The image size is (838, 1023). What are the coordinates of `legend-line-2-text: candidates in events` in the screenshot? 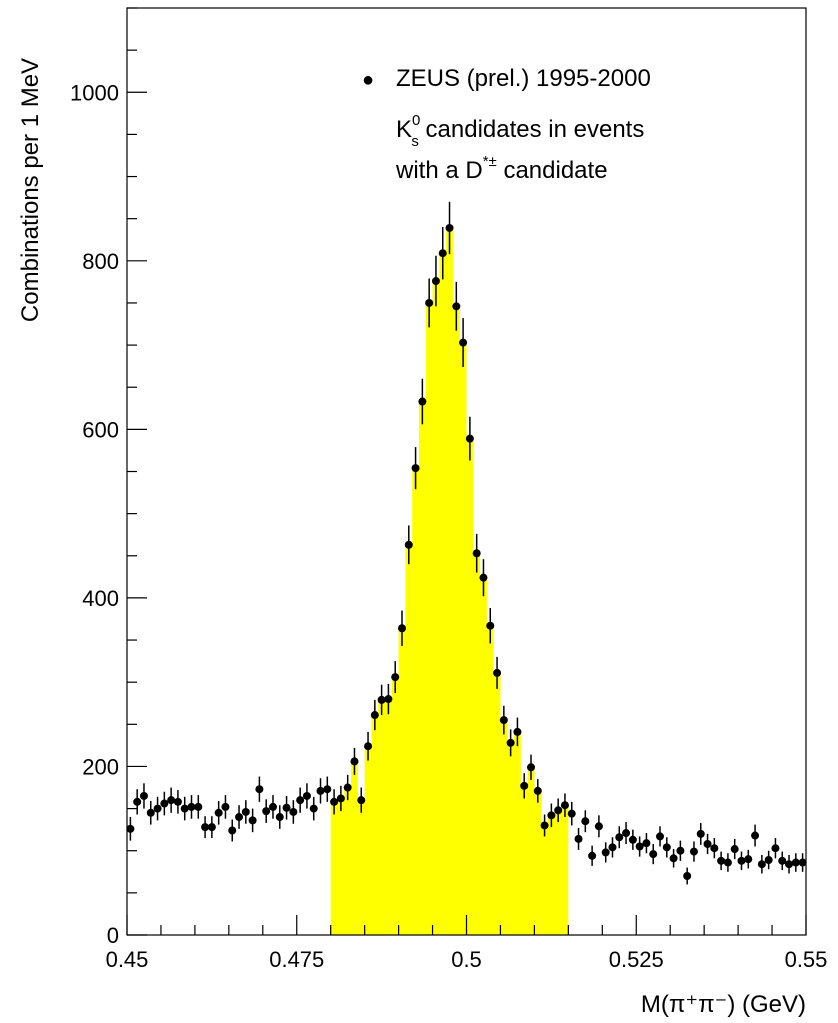 It's located at (531, 129).